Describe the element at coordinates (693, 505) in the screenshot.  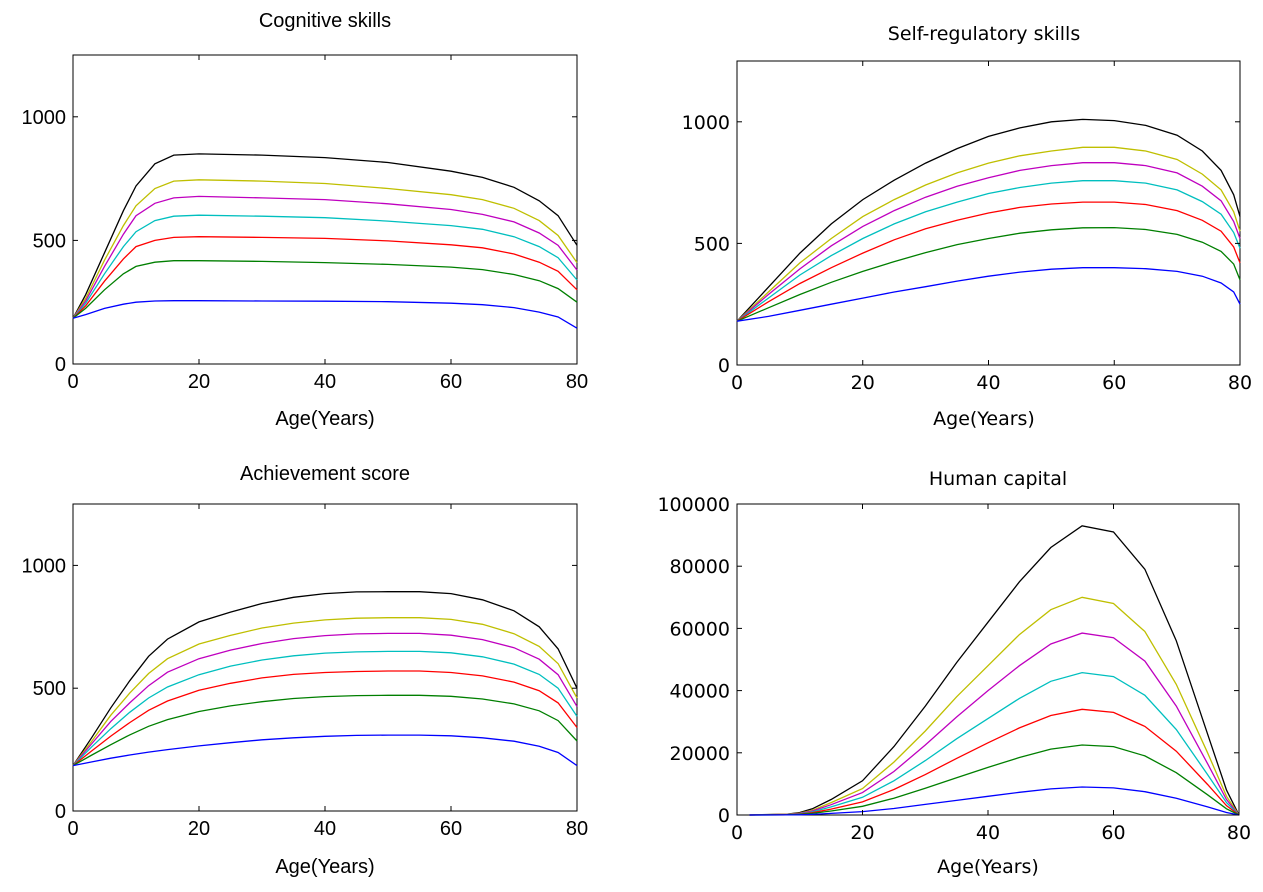
I see `y-tick-label: 100000` at that location.